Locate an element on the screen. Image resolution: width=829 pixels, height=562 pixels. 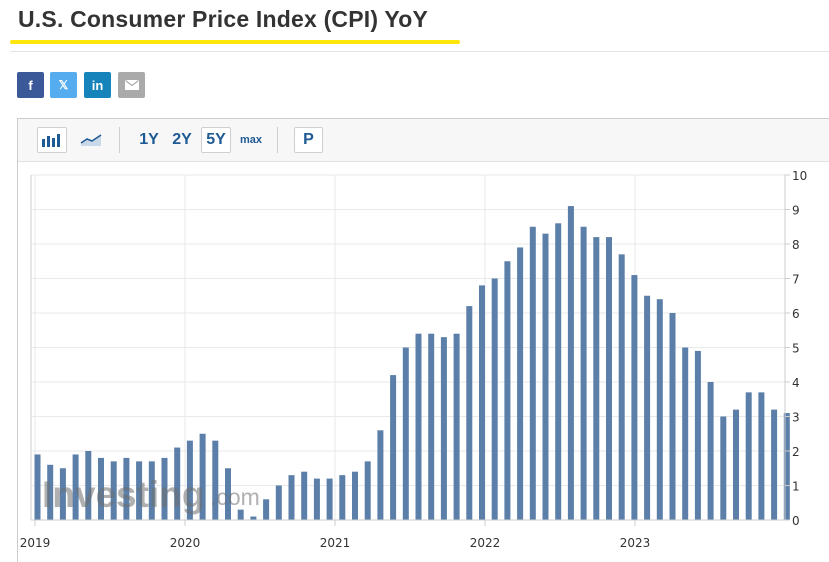
bar-chart-button is located at coordinates (52, 140).